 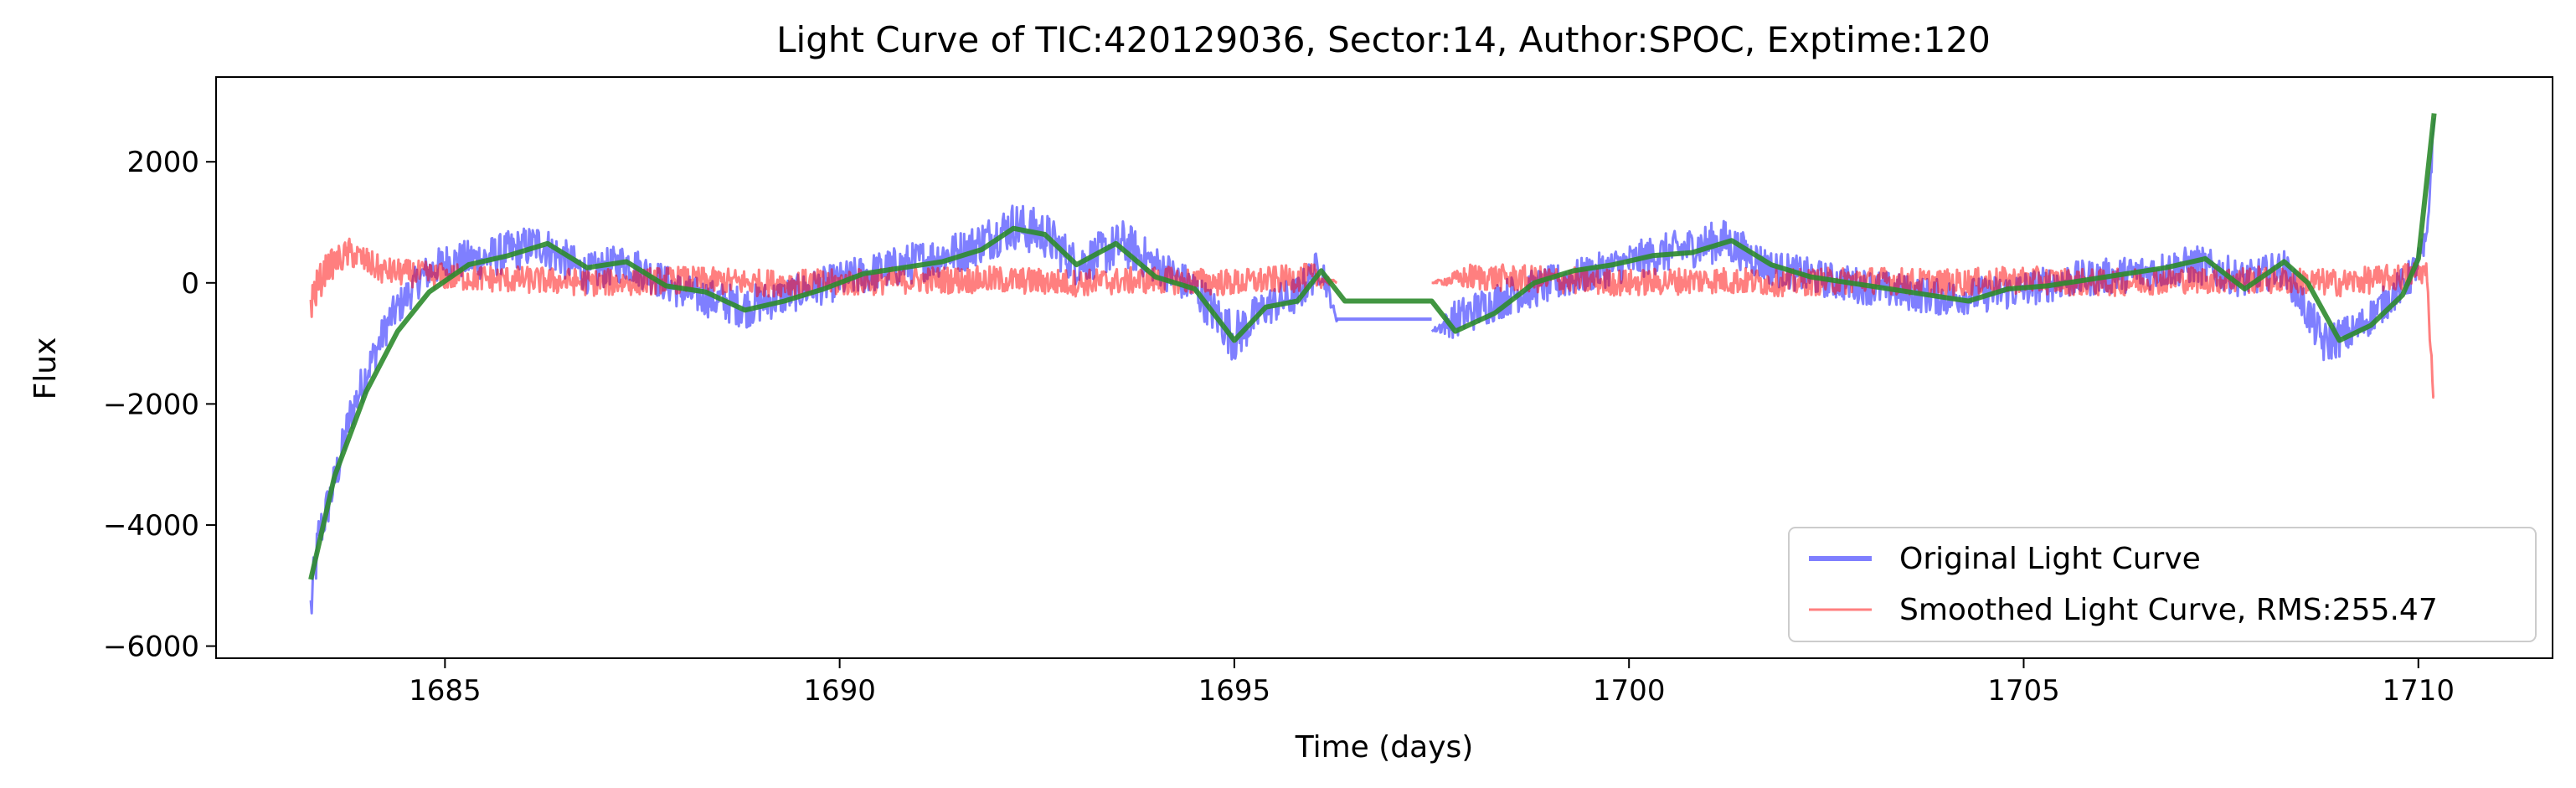 I want to click on x-tick-label: 1700, so click(x=1629, y=691).